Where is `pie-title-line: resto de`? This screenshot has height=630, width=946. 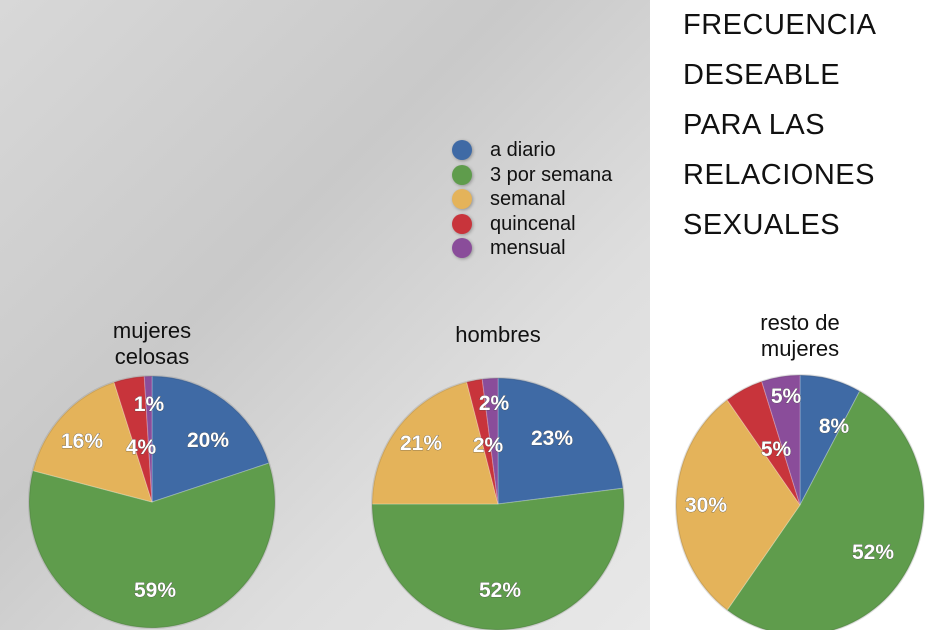
pie-title-line: resto de is located at coordinates (800, 322).